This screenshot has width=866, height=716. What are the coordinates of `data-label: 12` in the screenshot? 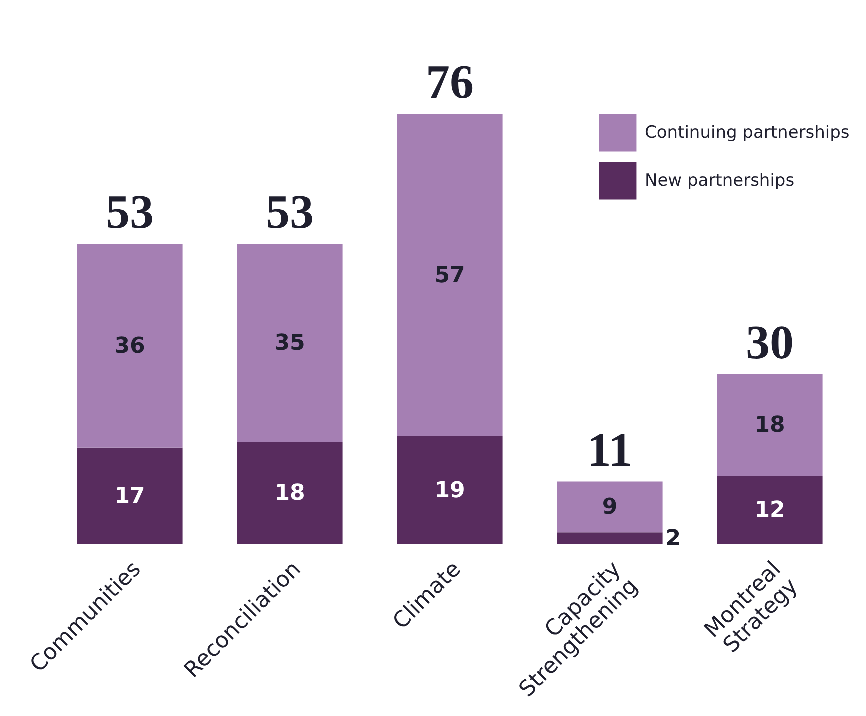 It's located at (770, 511).